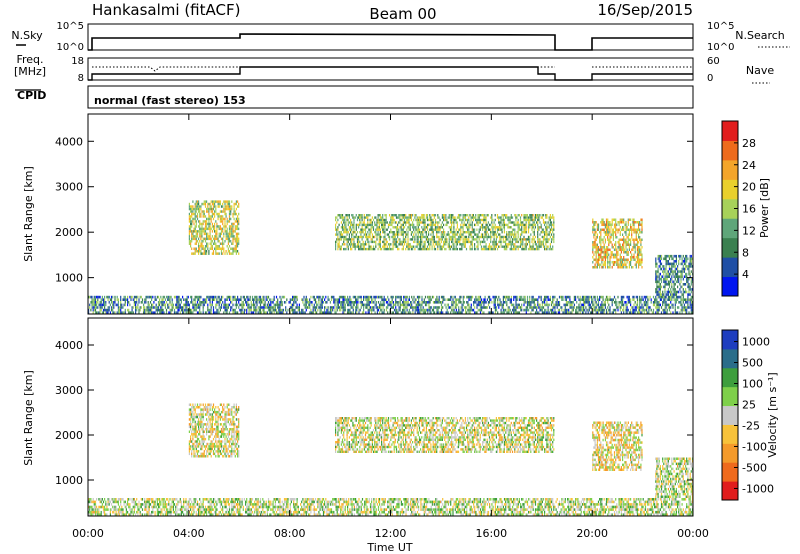 The image size is (800, 554). Describe the element at coordinates (70, 47) in the screenshot. I see `noise-low-left: 10^0` at that location.